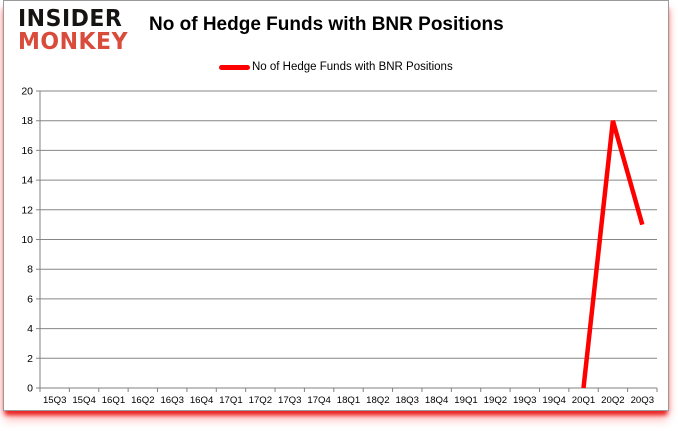 The width and height of the screenshot is (678, 431). Describe the element at coordinates (30, 299) in the screenshot. I see `y-axis-label: 6` at that location.